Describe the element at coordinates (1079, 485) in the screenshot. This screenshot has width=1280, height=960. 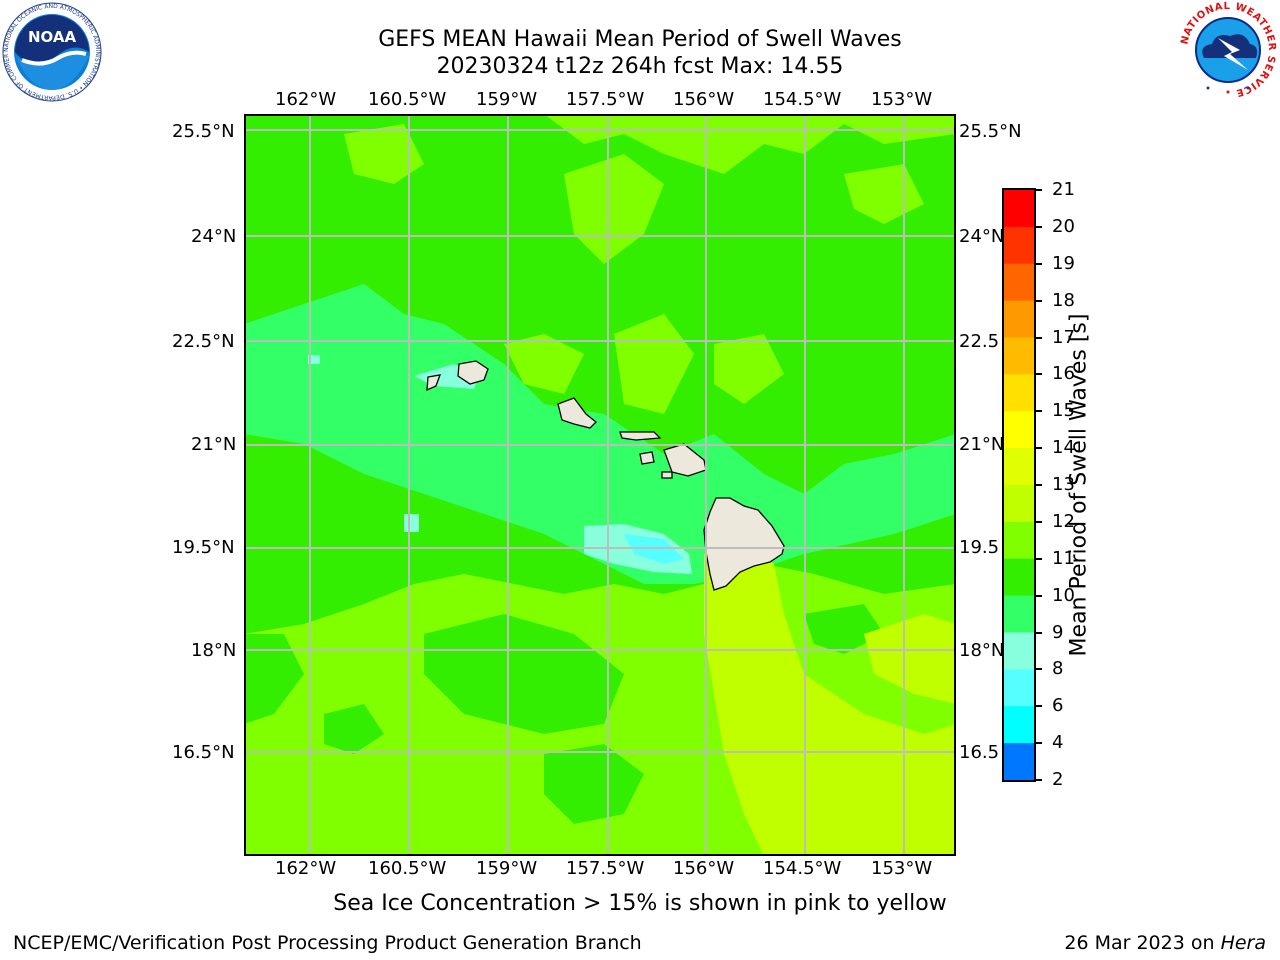
I see `colorbar-label: Mean Period of Swell Waves [s]` at that location.